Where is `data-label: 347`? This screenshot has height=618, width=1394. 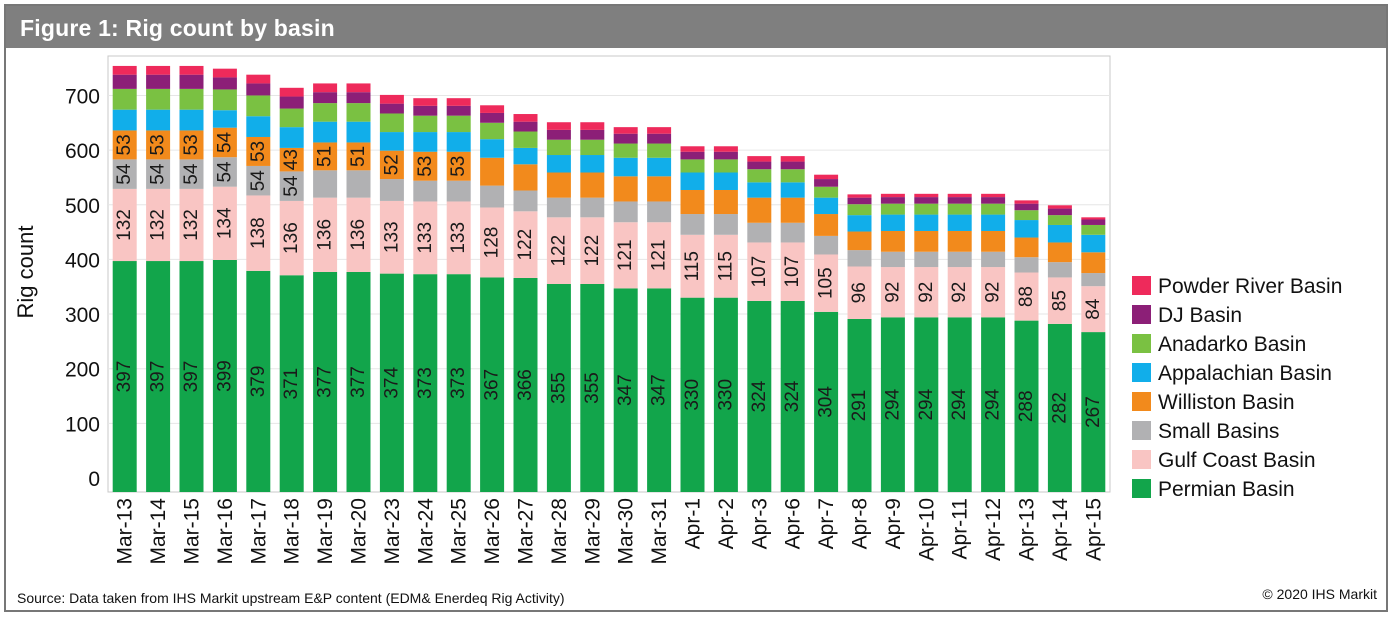 data-label: 347 is located at coordinates (625, 390).